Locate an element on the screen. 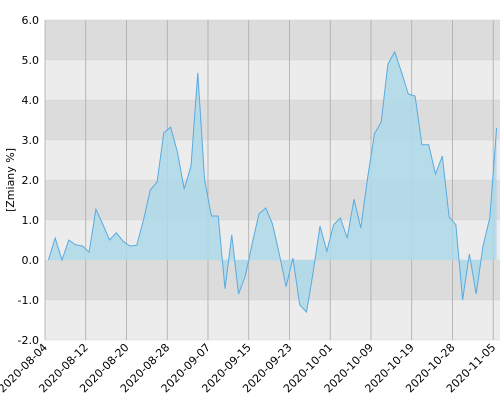  y-tick-label: 3.0 is located at coordinates (31, 140).